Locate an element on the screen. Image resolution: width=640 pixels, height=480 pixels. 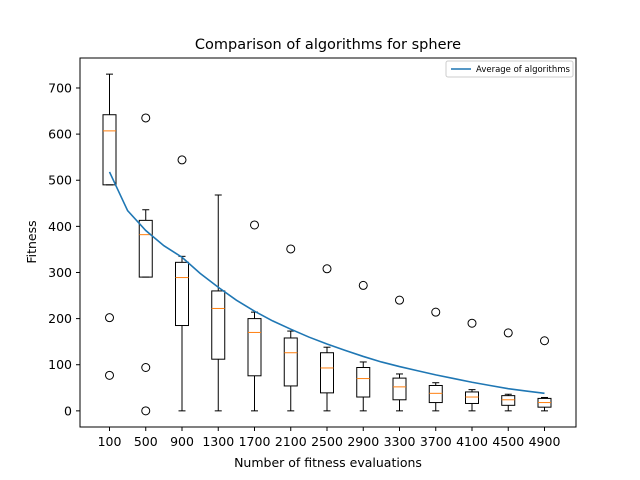
x-tick-label: 3700 is located at coordinates (436, 441).